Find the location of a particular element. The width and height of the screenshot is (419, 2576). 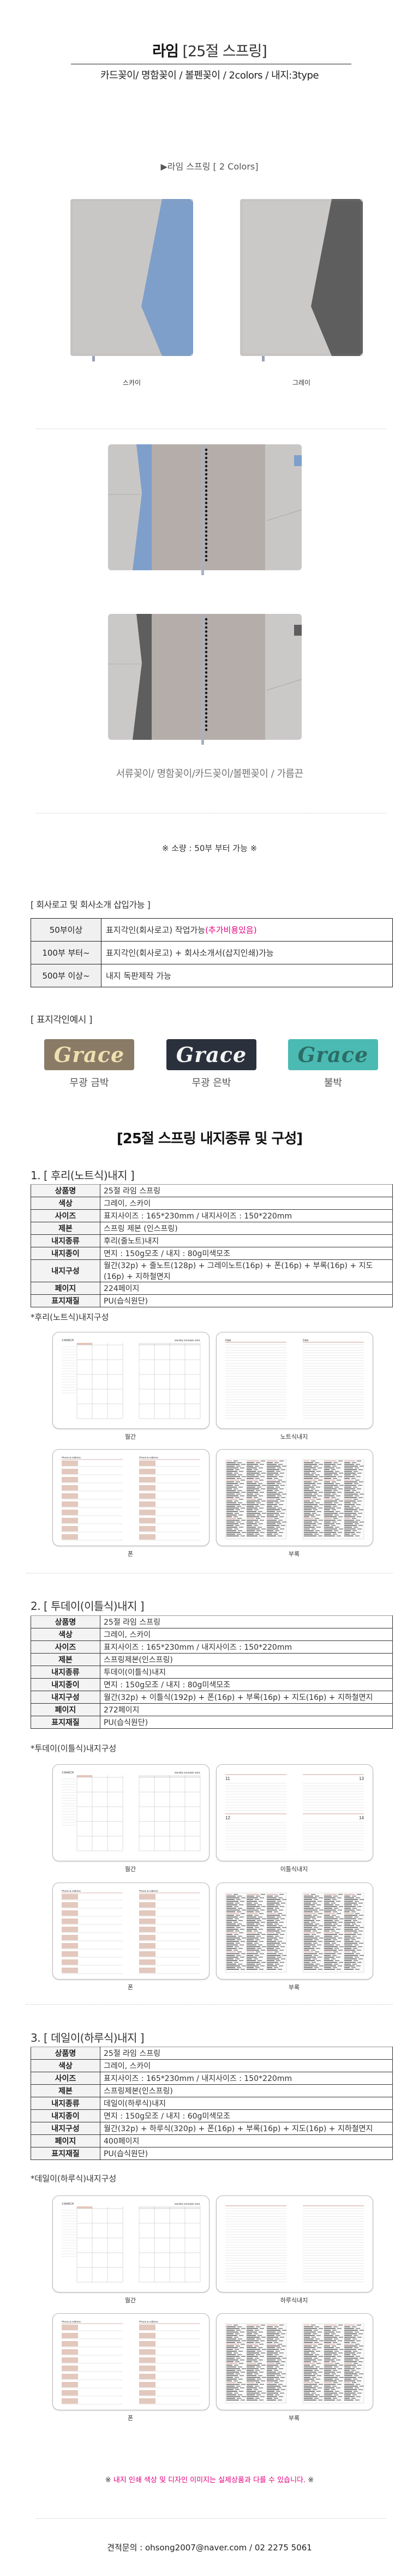

minimum-quantity-note: ※ 소량 : 50부 부터 가능 ※ is located at coordinates (209, 848).